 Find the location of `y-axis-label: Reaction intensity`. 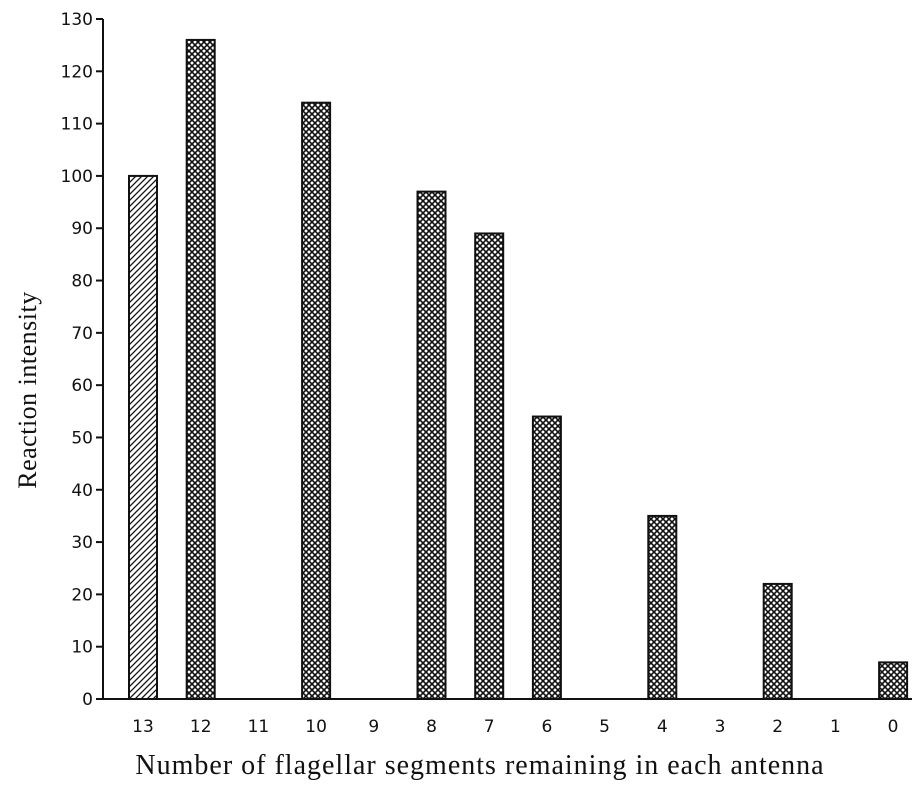

y-axis-label: Reaction intensity is located at coordinates (27, 389).